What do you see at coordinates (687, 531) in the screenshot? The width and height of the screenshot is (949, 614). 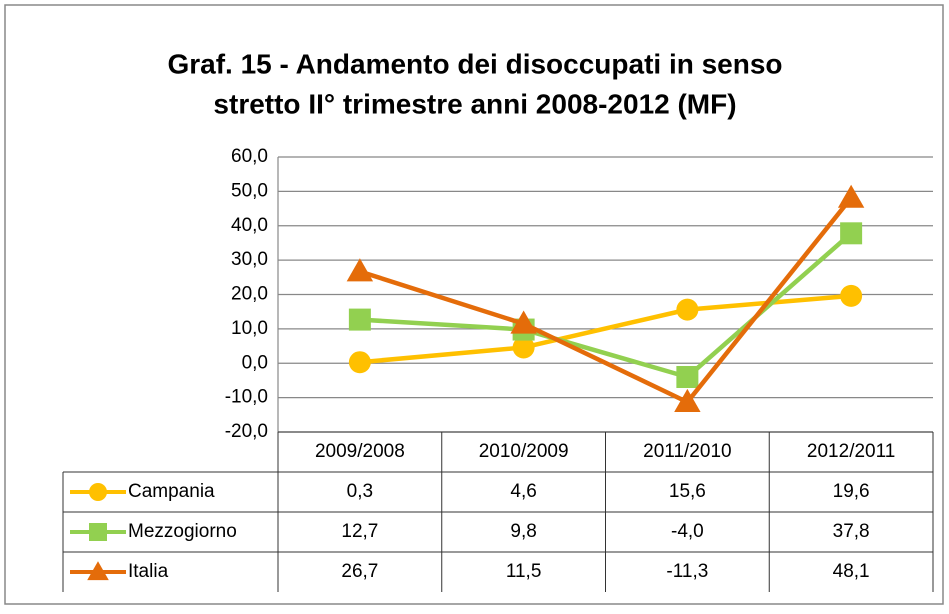 I see `table-value: -4,0` at bounding box center [687, 531].